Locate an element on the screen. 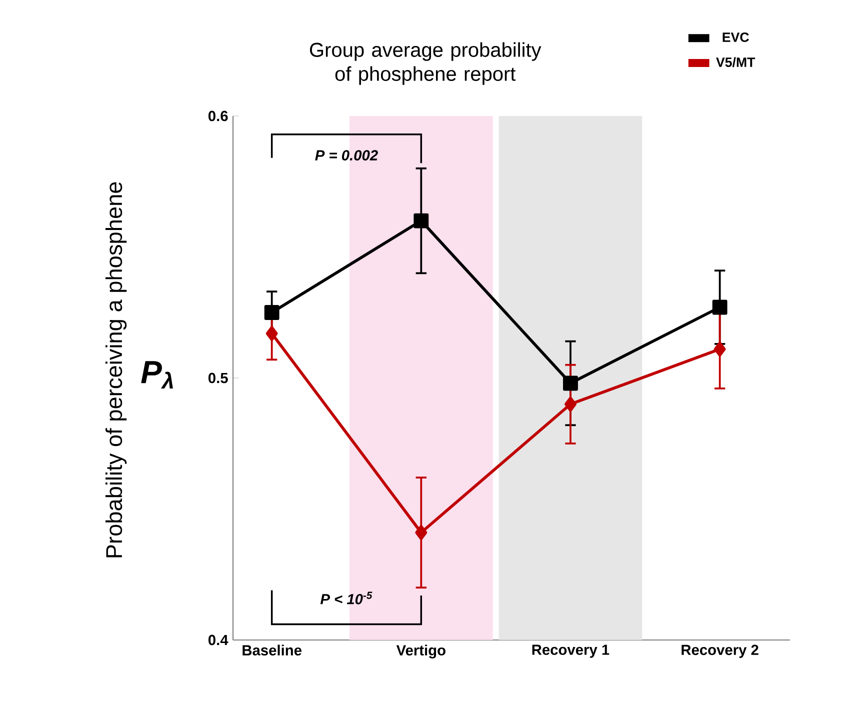 The image size is (854, 720). chart-title: Group average probability of phosphene report is located at coordinates (426, 63).